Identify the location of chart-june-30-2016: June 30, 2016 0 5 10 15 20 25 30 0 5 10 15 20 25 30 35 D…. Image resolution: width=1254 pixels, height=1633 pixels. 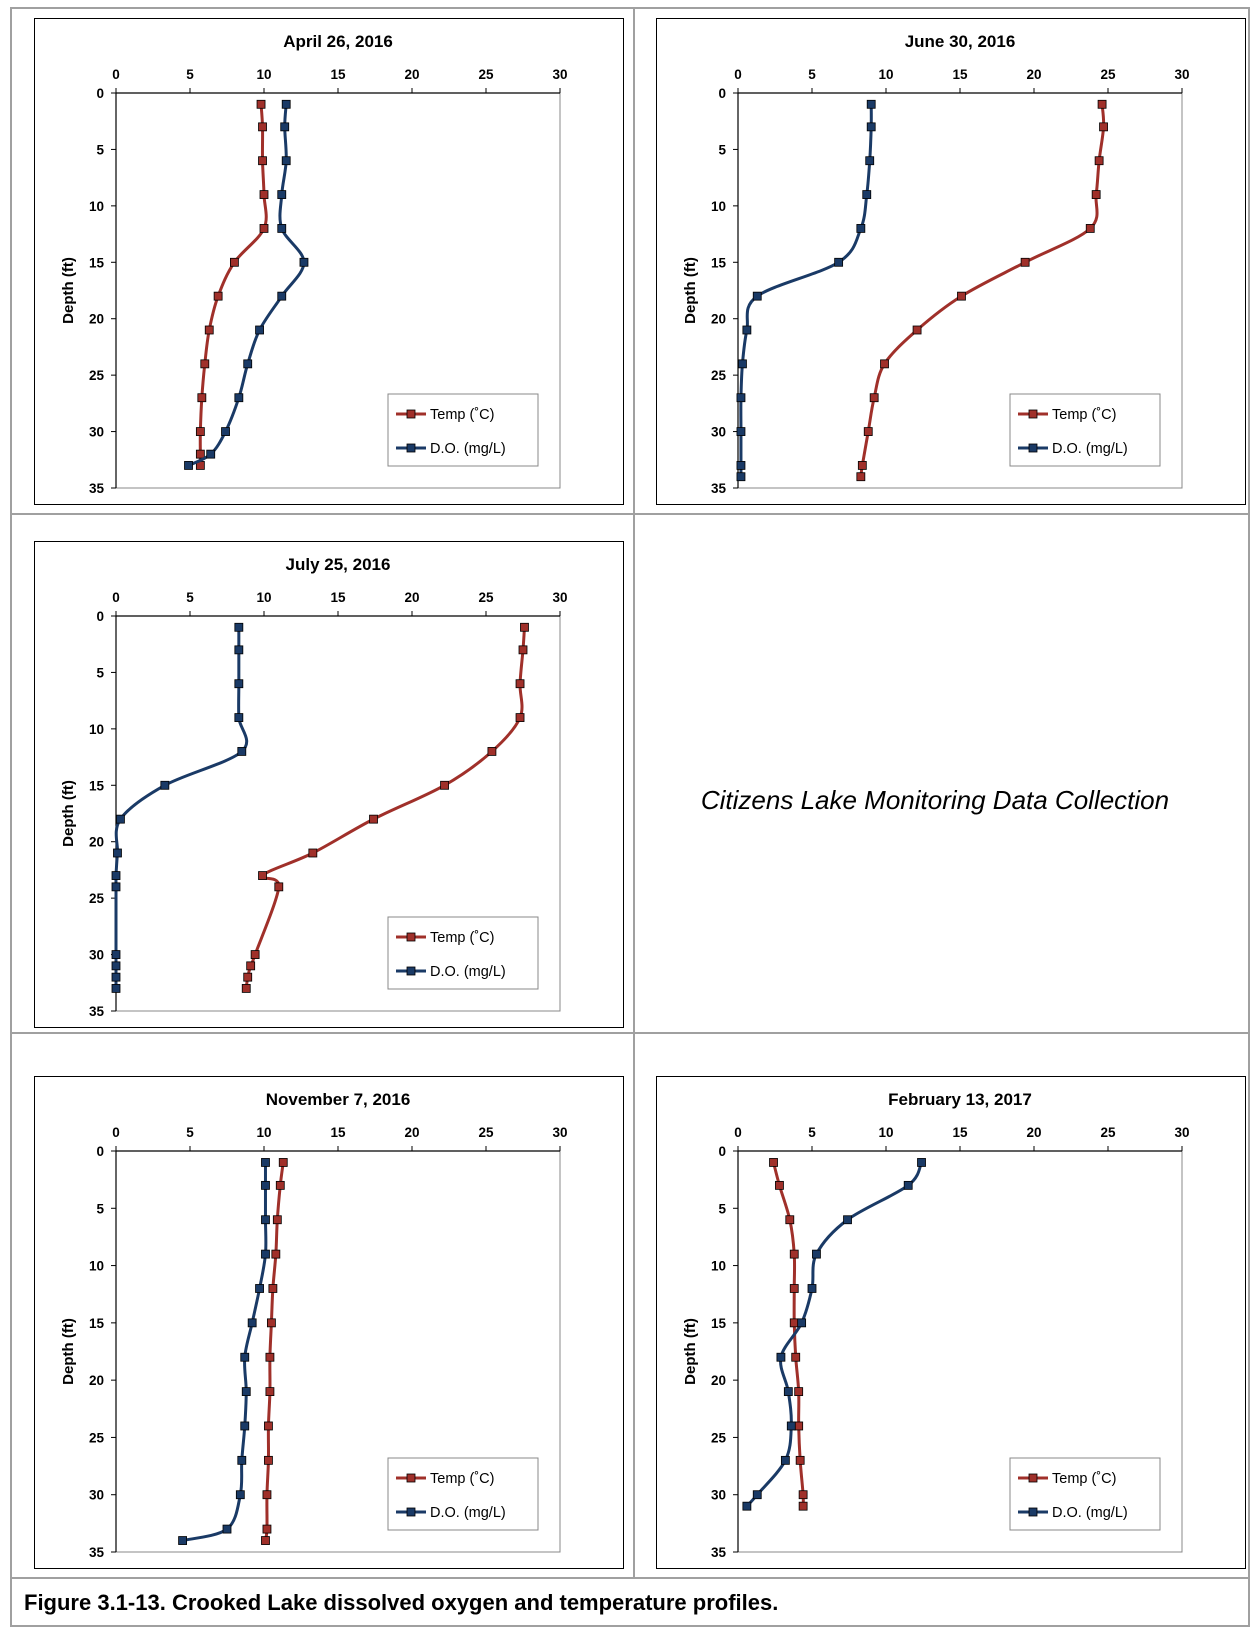
(951, 261).